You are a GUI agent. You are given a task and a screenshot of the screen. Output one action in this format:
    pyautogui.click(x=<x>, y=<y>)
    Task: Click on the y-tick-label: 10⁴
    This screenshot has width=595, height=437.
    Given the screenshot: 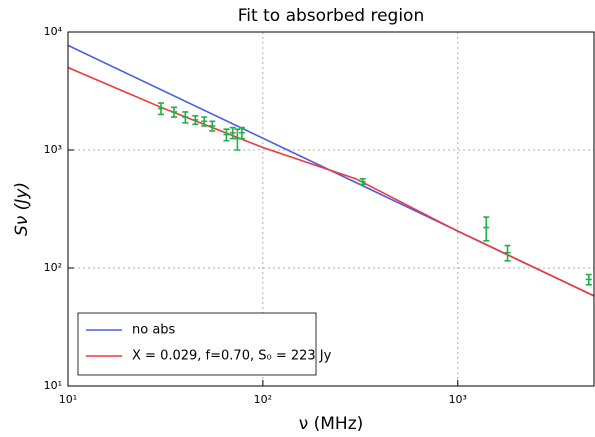 What is the action you would take?
    pyautogui.click(x=53, y=31)
    